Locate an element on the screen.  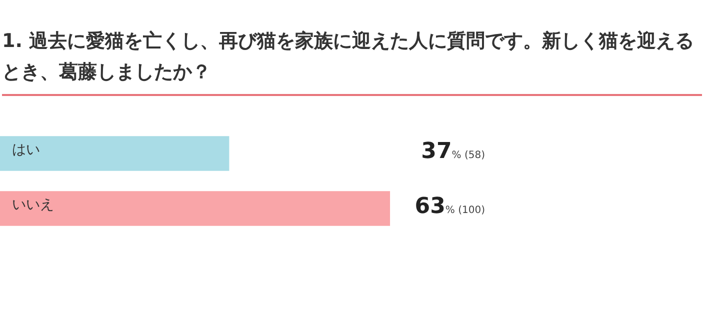
data-label: 63% (100) is located at coordinates (449, 206).